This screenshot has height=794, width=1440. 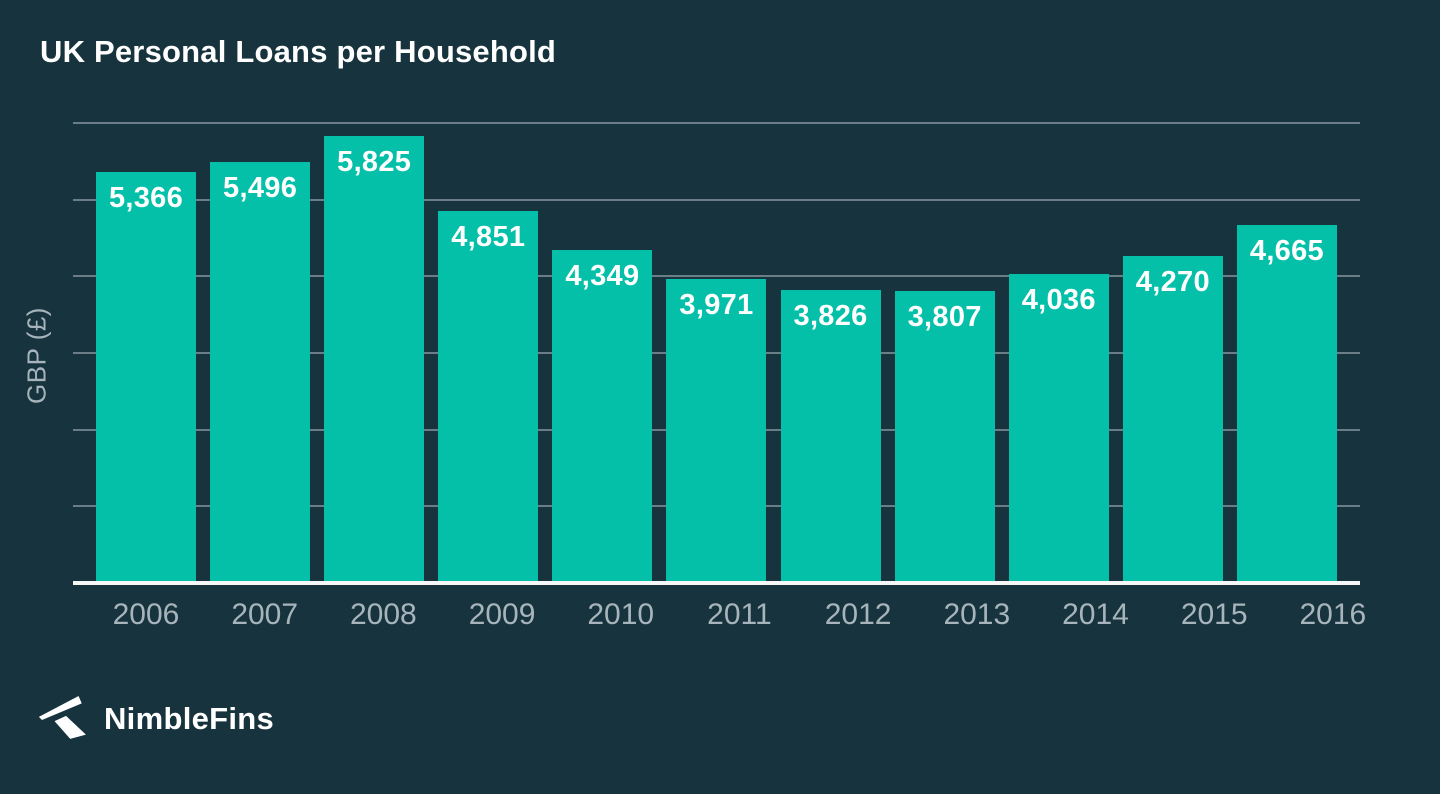 What do you see at coordinates (716, 305) in the screenshot?
I see `bar-value-label-2011: 3,971` at bounding box center [716, 305].